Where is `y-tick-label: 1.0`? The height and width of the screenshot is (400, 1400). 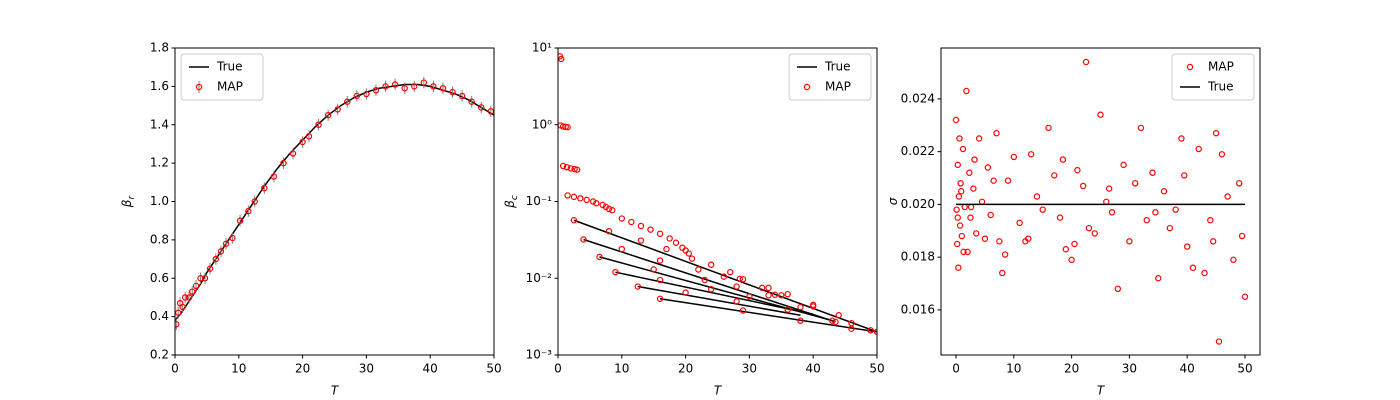 y-tick-label: 1.0 is located at coordinates (159, 201).